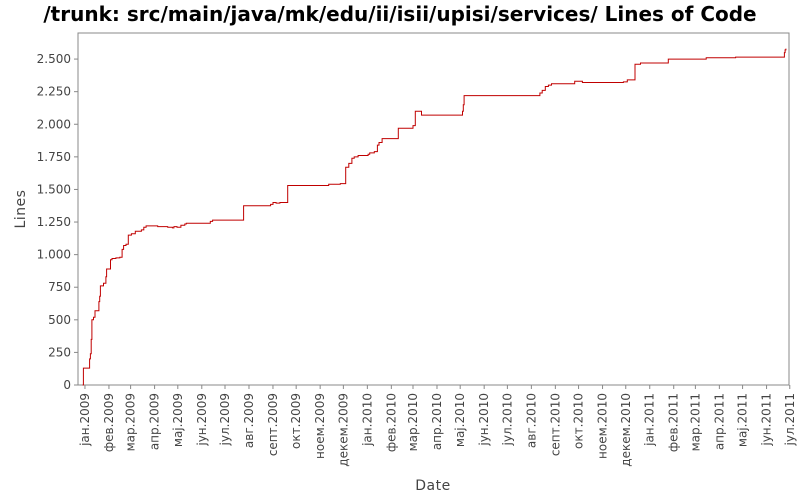 The image size is (800, 500). I want to click on x-tick-label: апр.2009, so click(155, 421).